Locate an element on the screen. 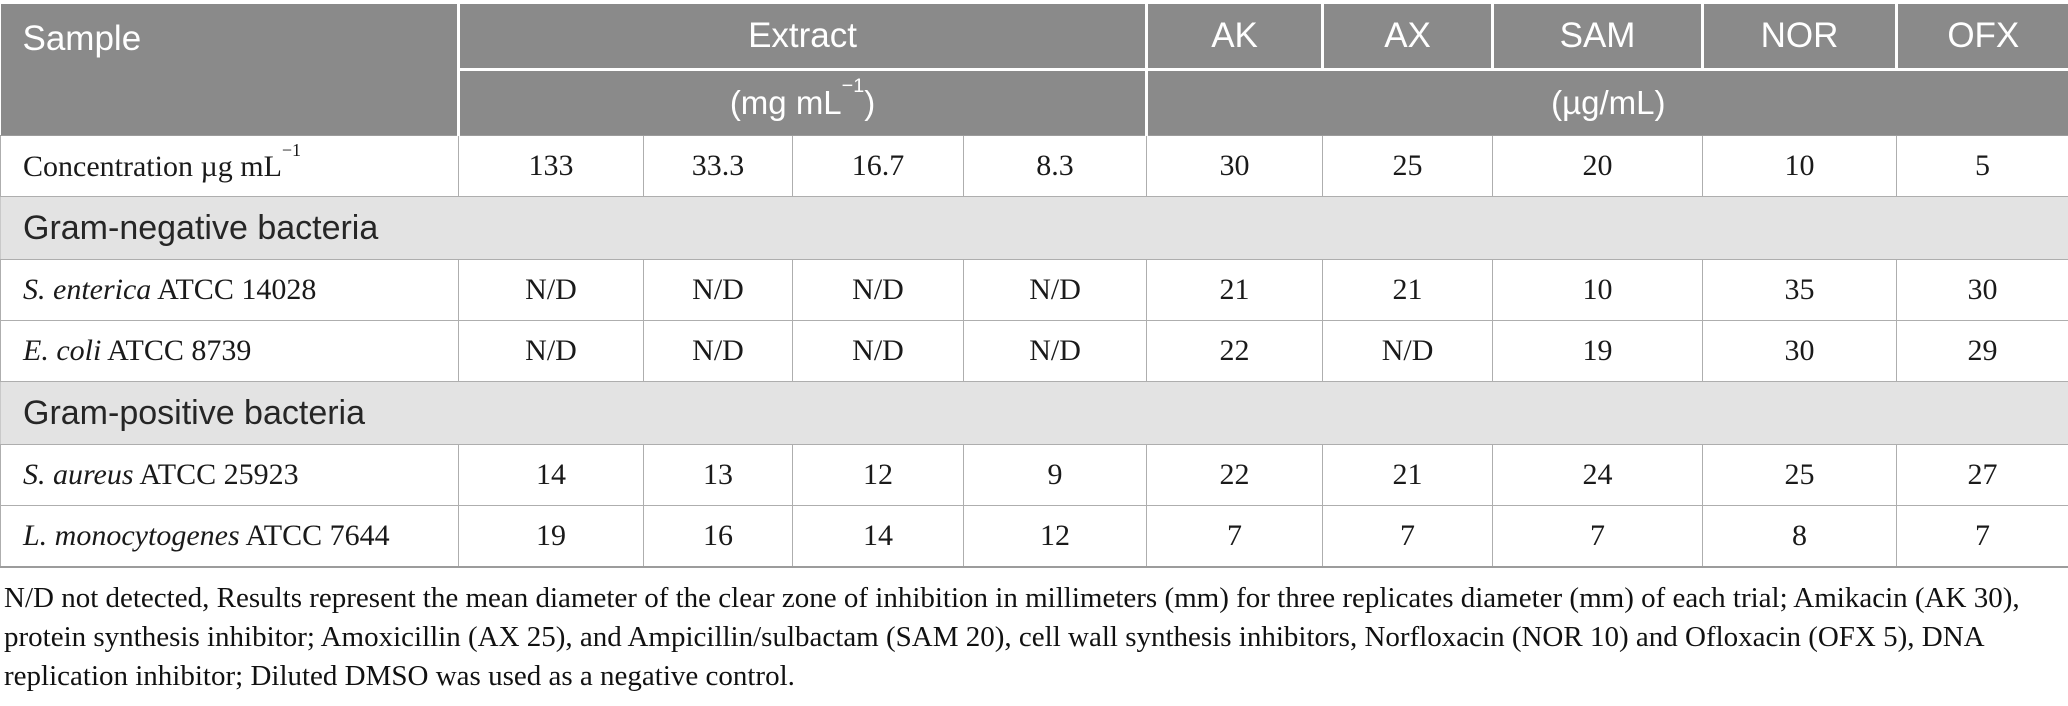 This screenshot has height=706, width=2068. species-name: S. enterica is located at coordinates (87, 289).